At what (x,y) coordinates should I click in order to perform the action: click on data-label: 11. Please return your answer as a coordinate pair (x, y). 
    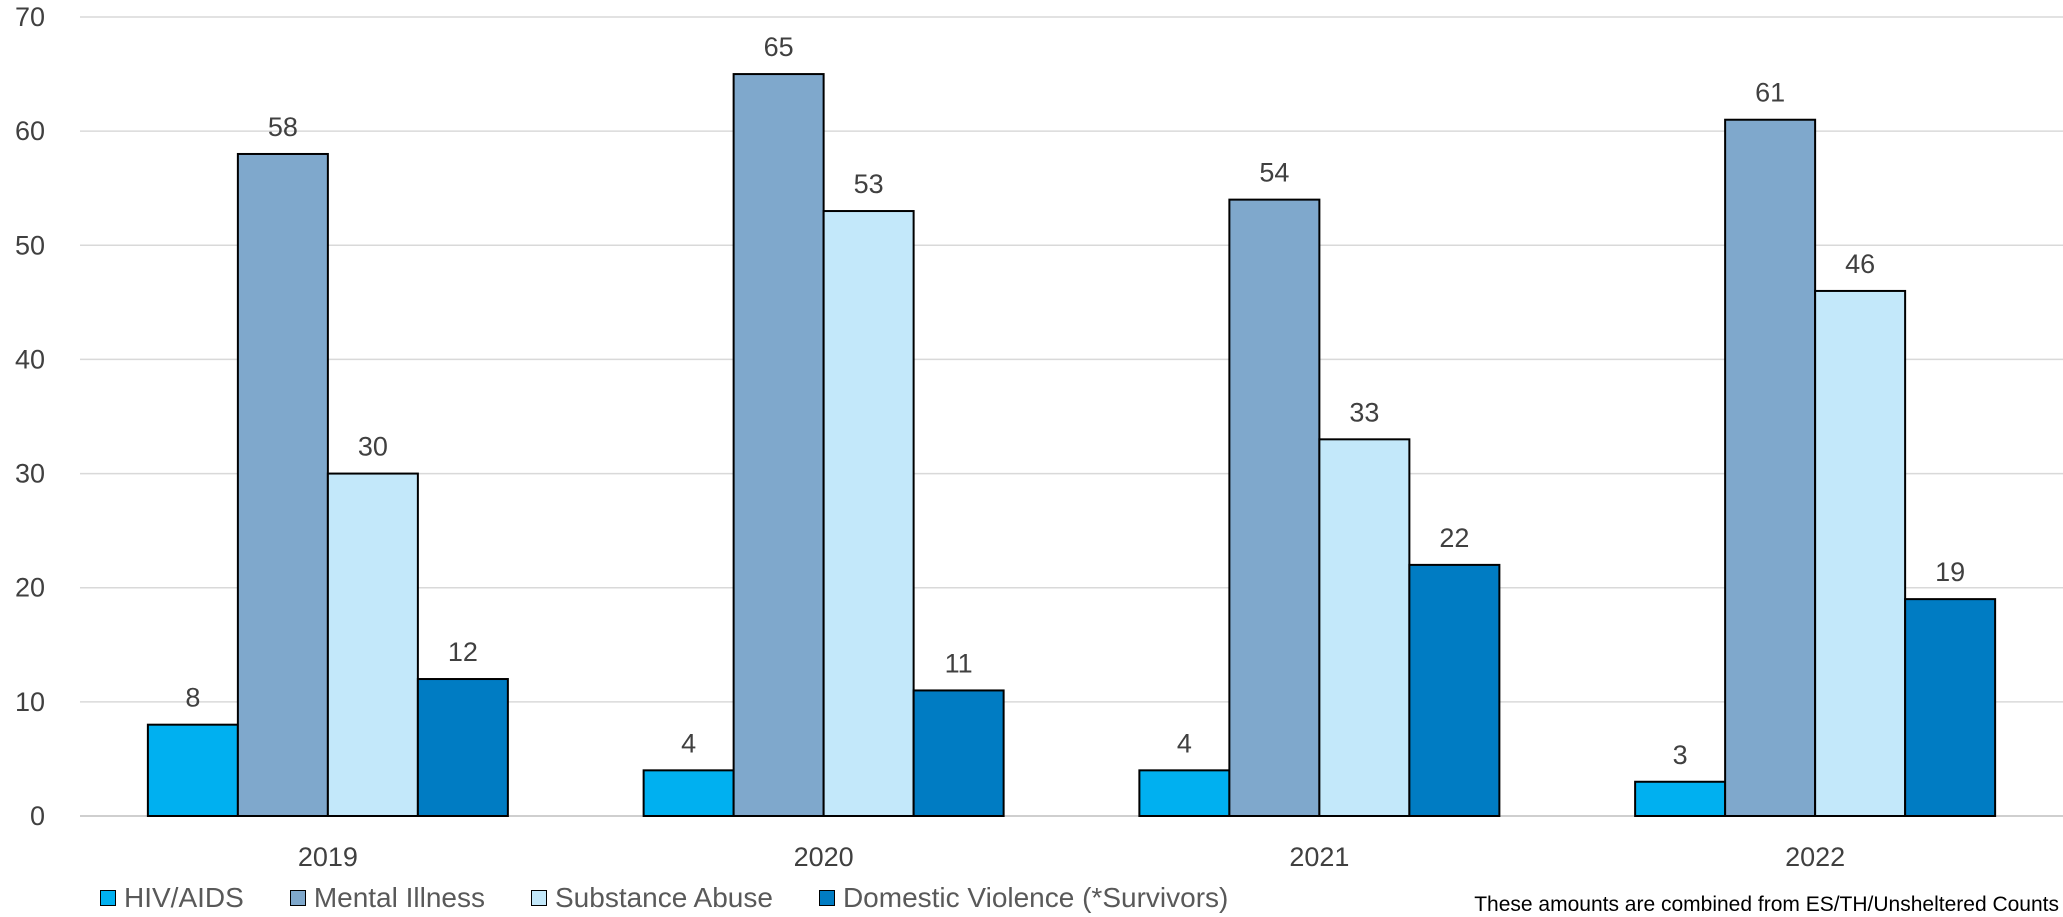
    Looking at the image, I should click on (959, 663).